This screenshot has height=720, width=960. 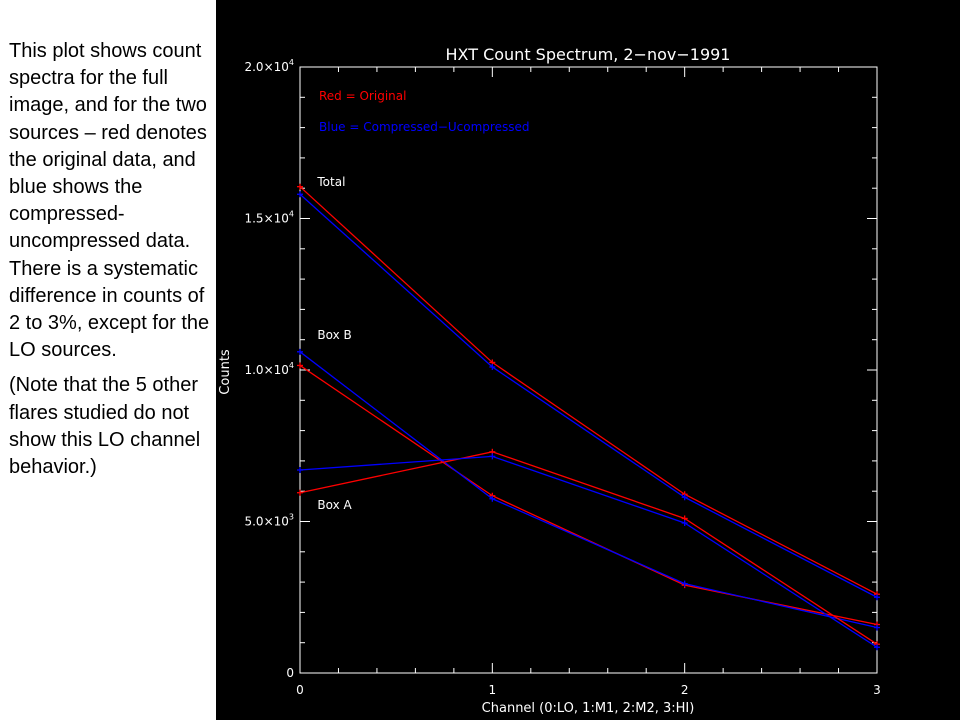 I want to click on y-tick-label: 2.0×10⁴, so click(x=269, y=66).